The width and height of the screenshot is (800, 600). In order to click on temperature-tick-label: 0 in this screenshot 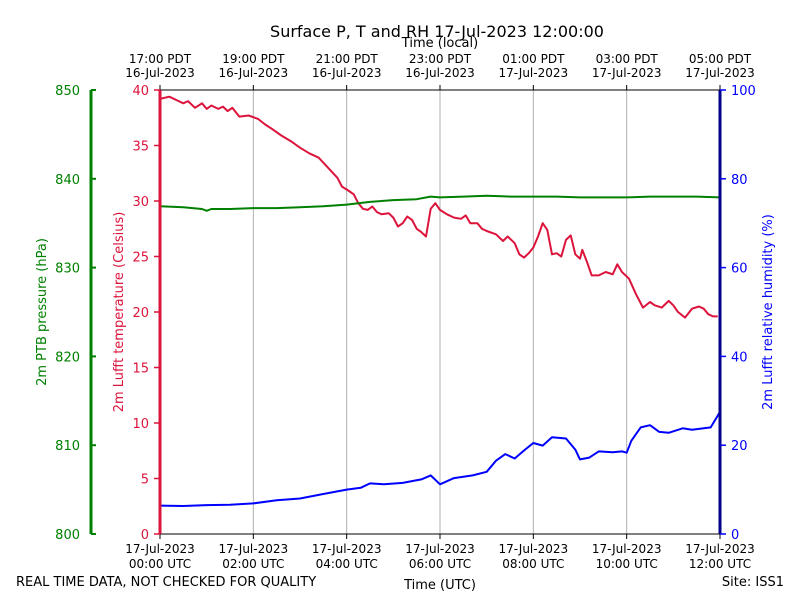, I will do `click(145, 535)`.